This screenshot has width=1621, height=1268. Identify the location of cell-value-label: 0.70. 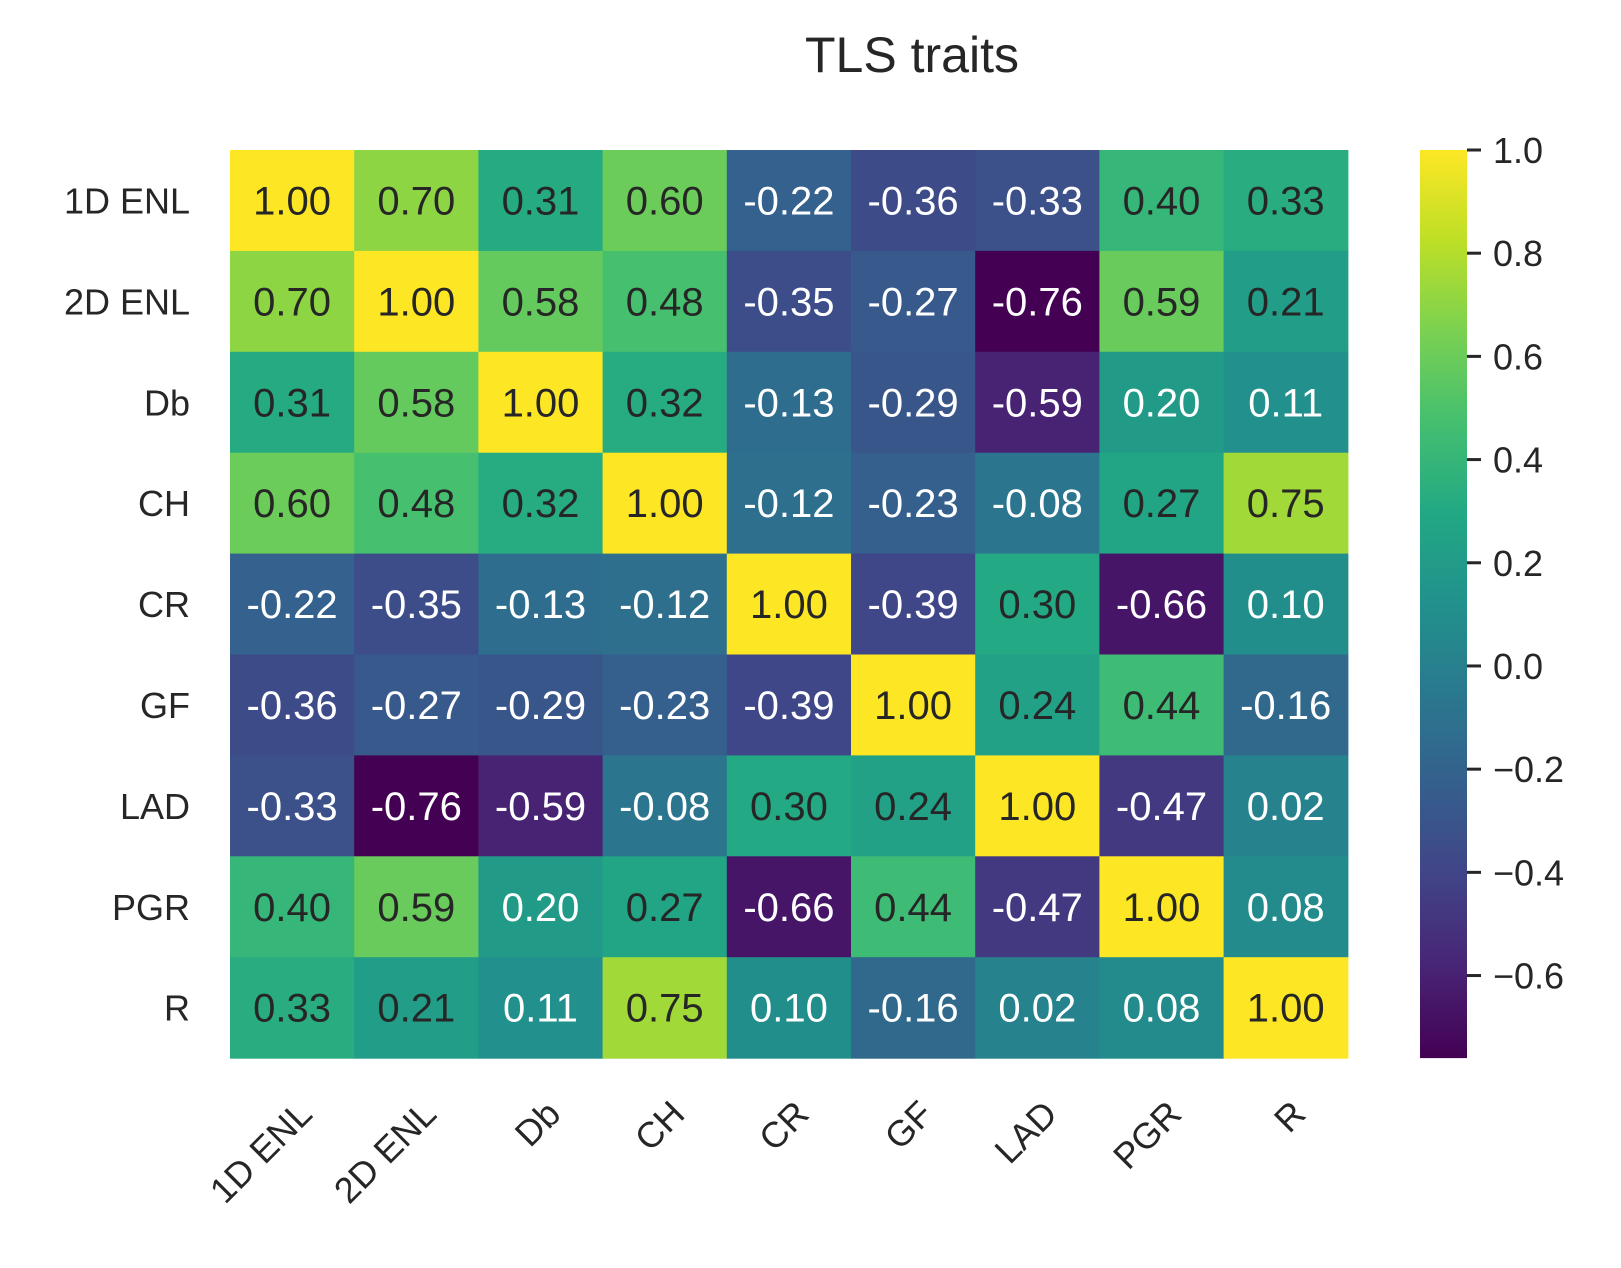
(292, 302).